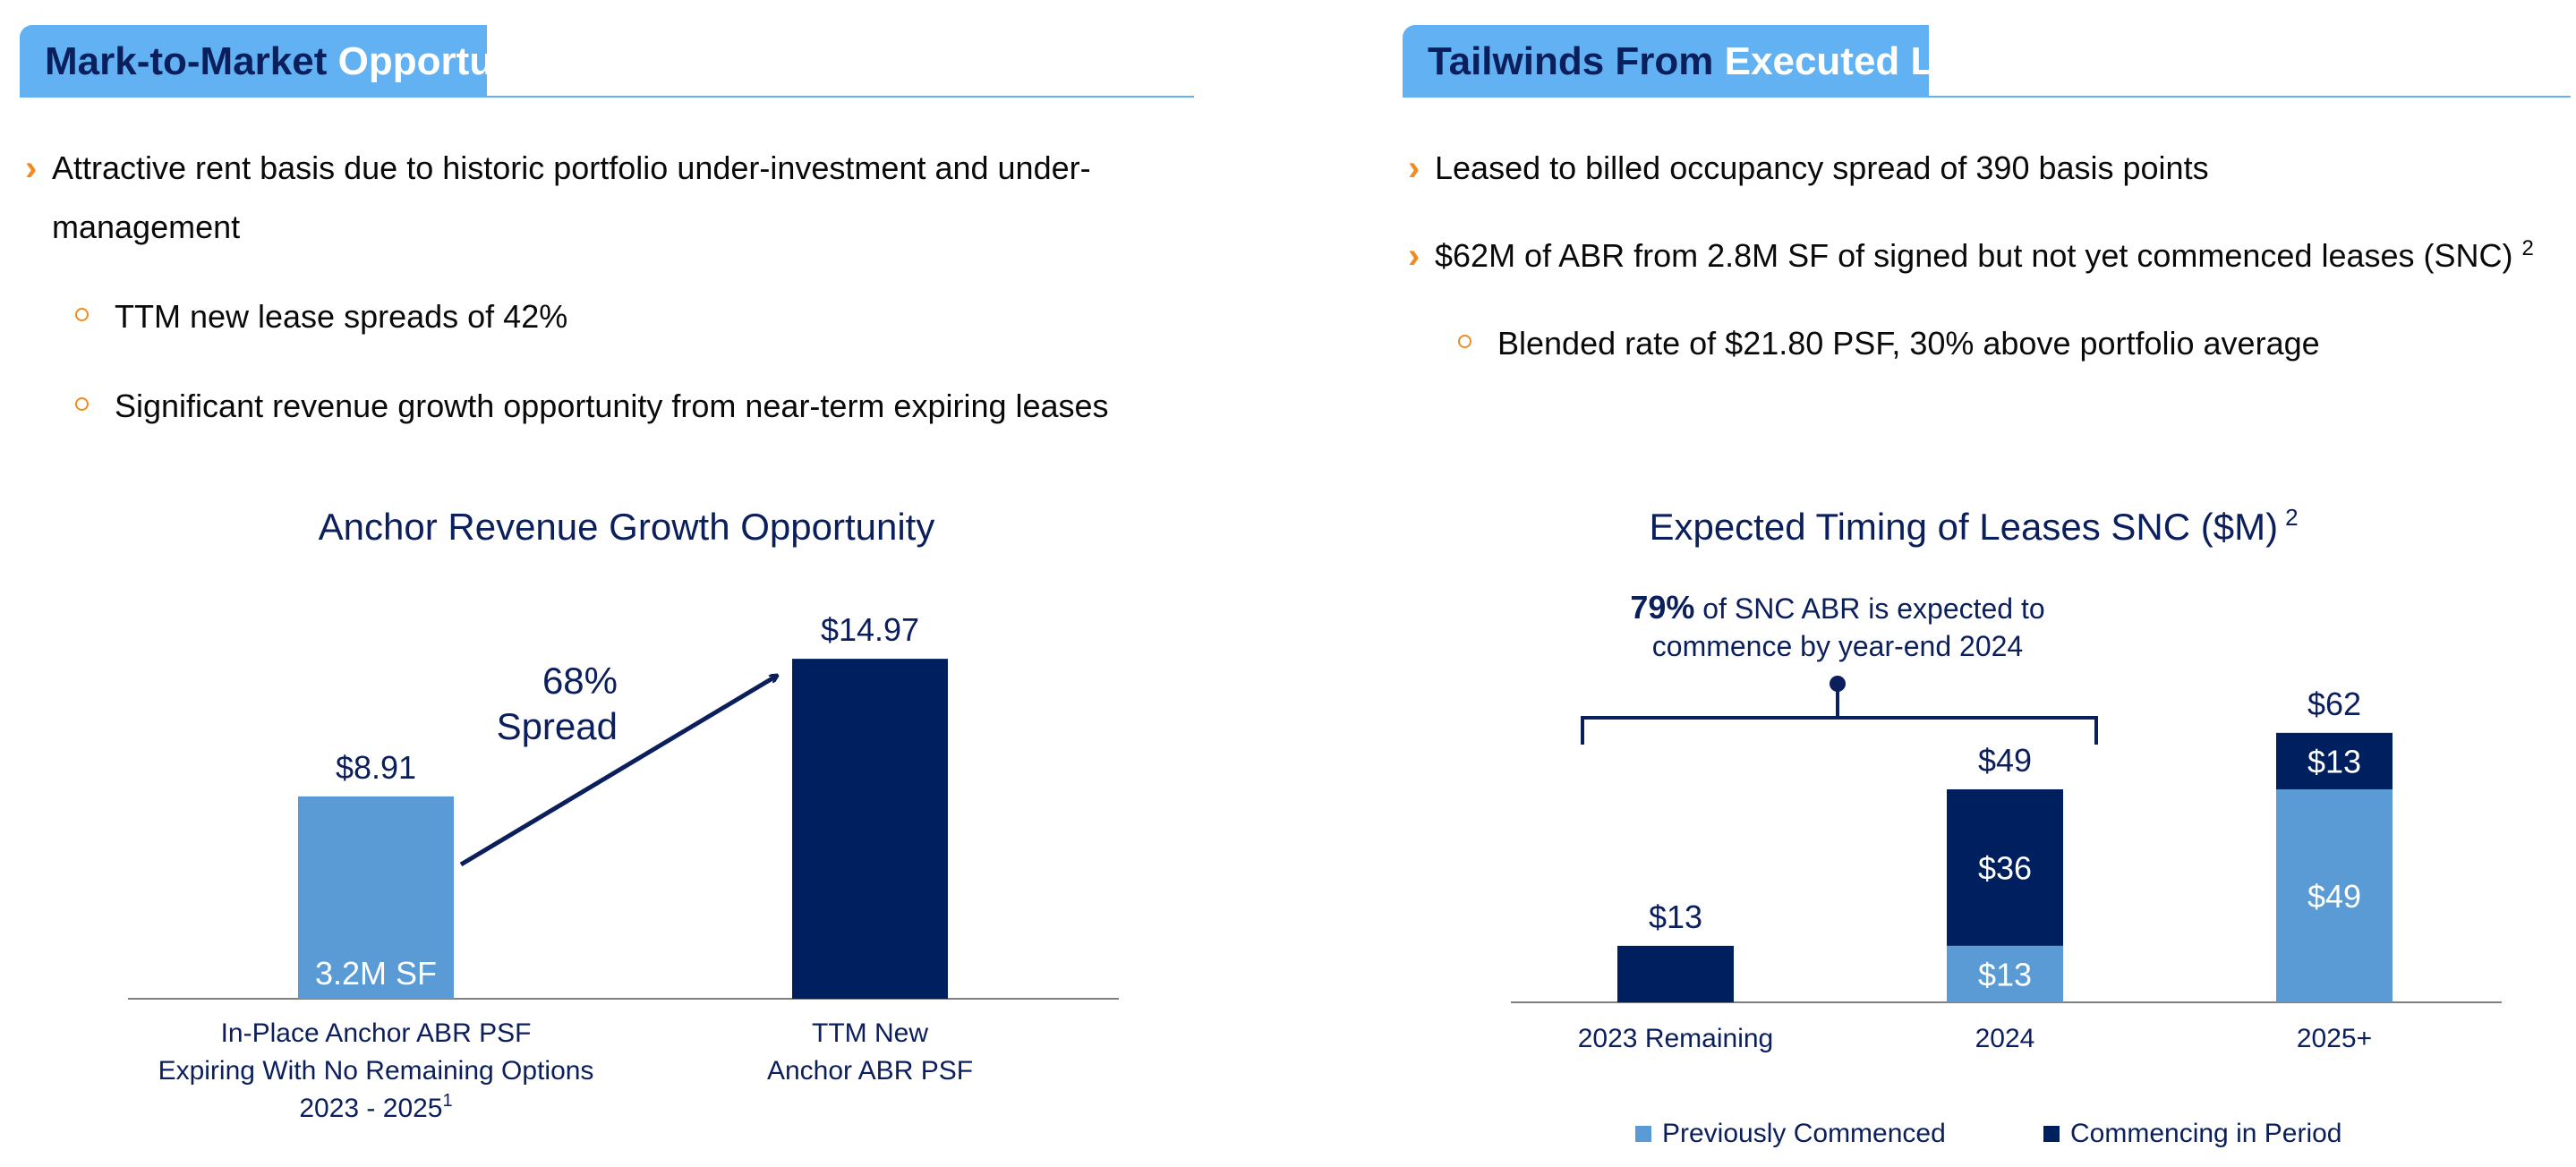 The width and height of the screenshot is (2576, 1167). I want to click on callout-text: of SNC ABR is expected to, so click(1869, 608).